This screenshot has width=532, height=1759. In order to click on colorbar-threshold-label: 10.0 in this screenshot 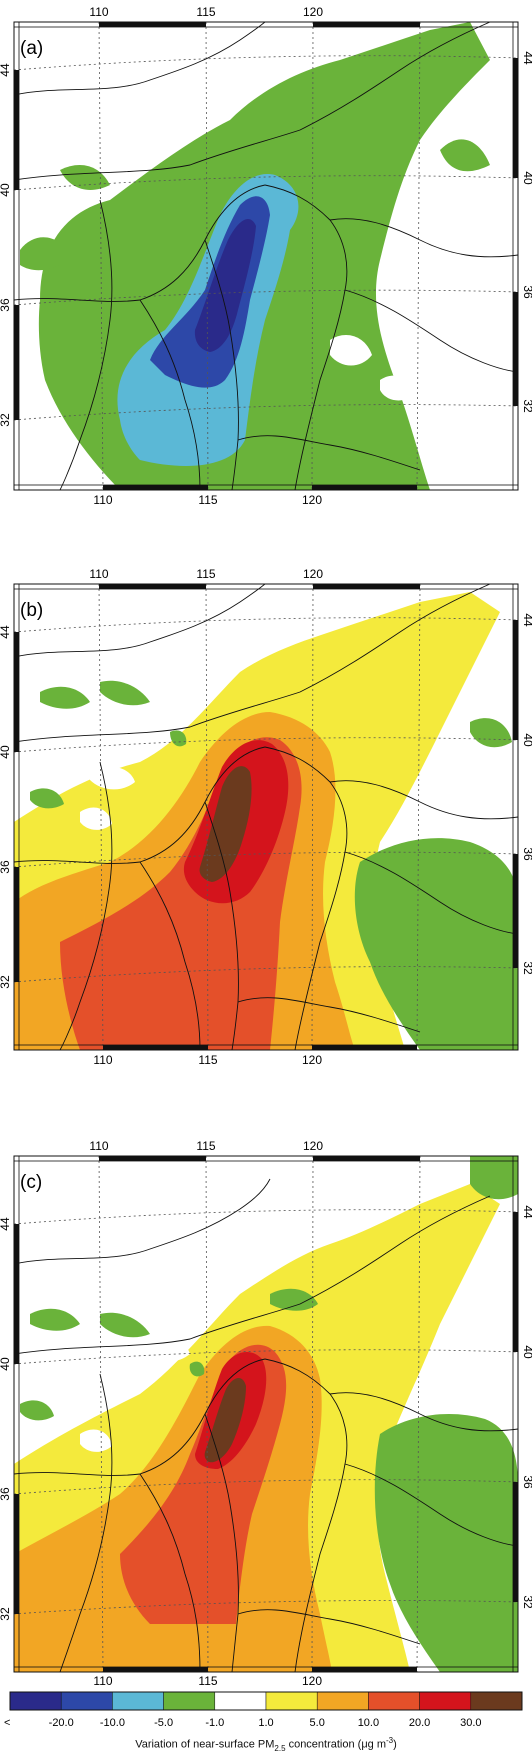, I will do `click(368, 1723)`.